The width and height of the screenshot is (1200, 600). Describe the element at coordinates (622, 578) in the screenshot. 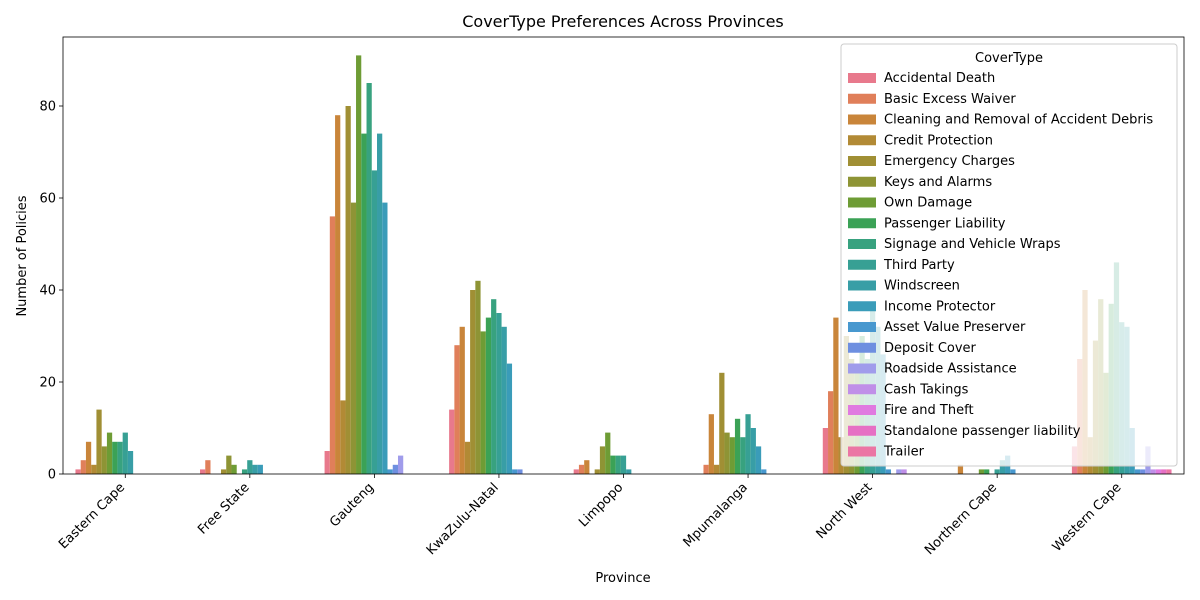

I see `x-axis-label: Province` at that location.